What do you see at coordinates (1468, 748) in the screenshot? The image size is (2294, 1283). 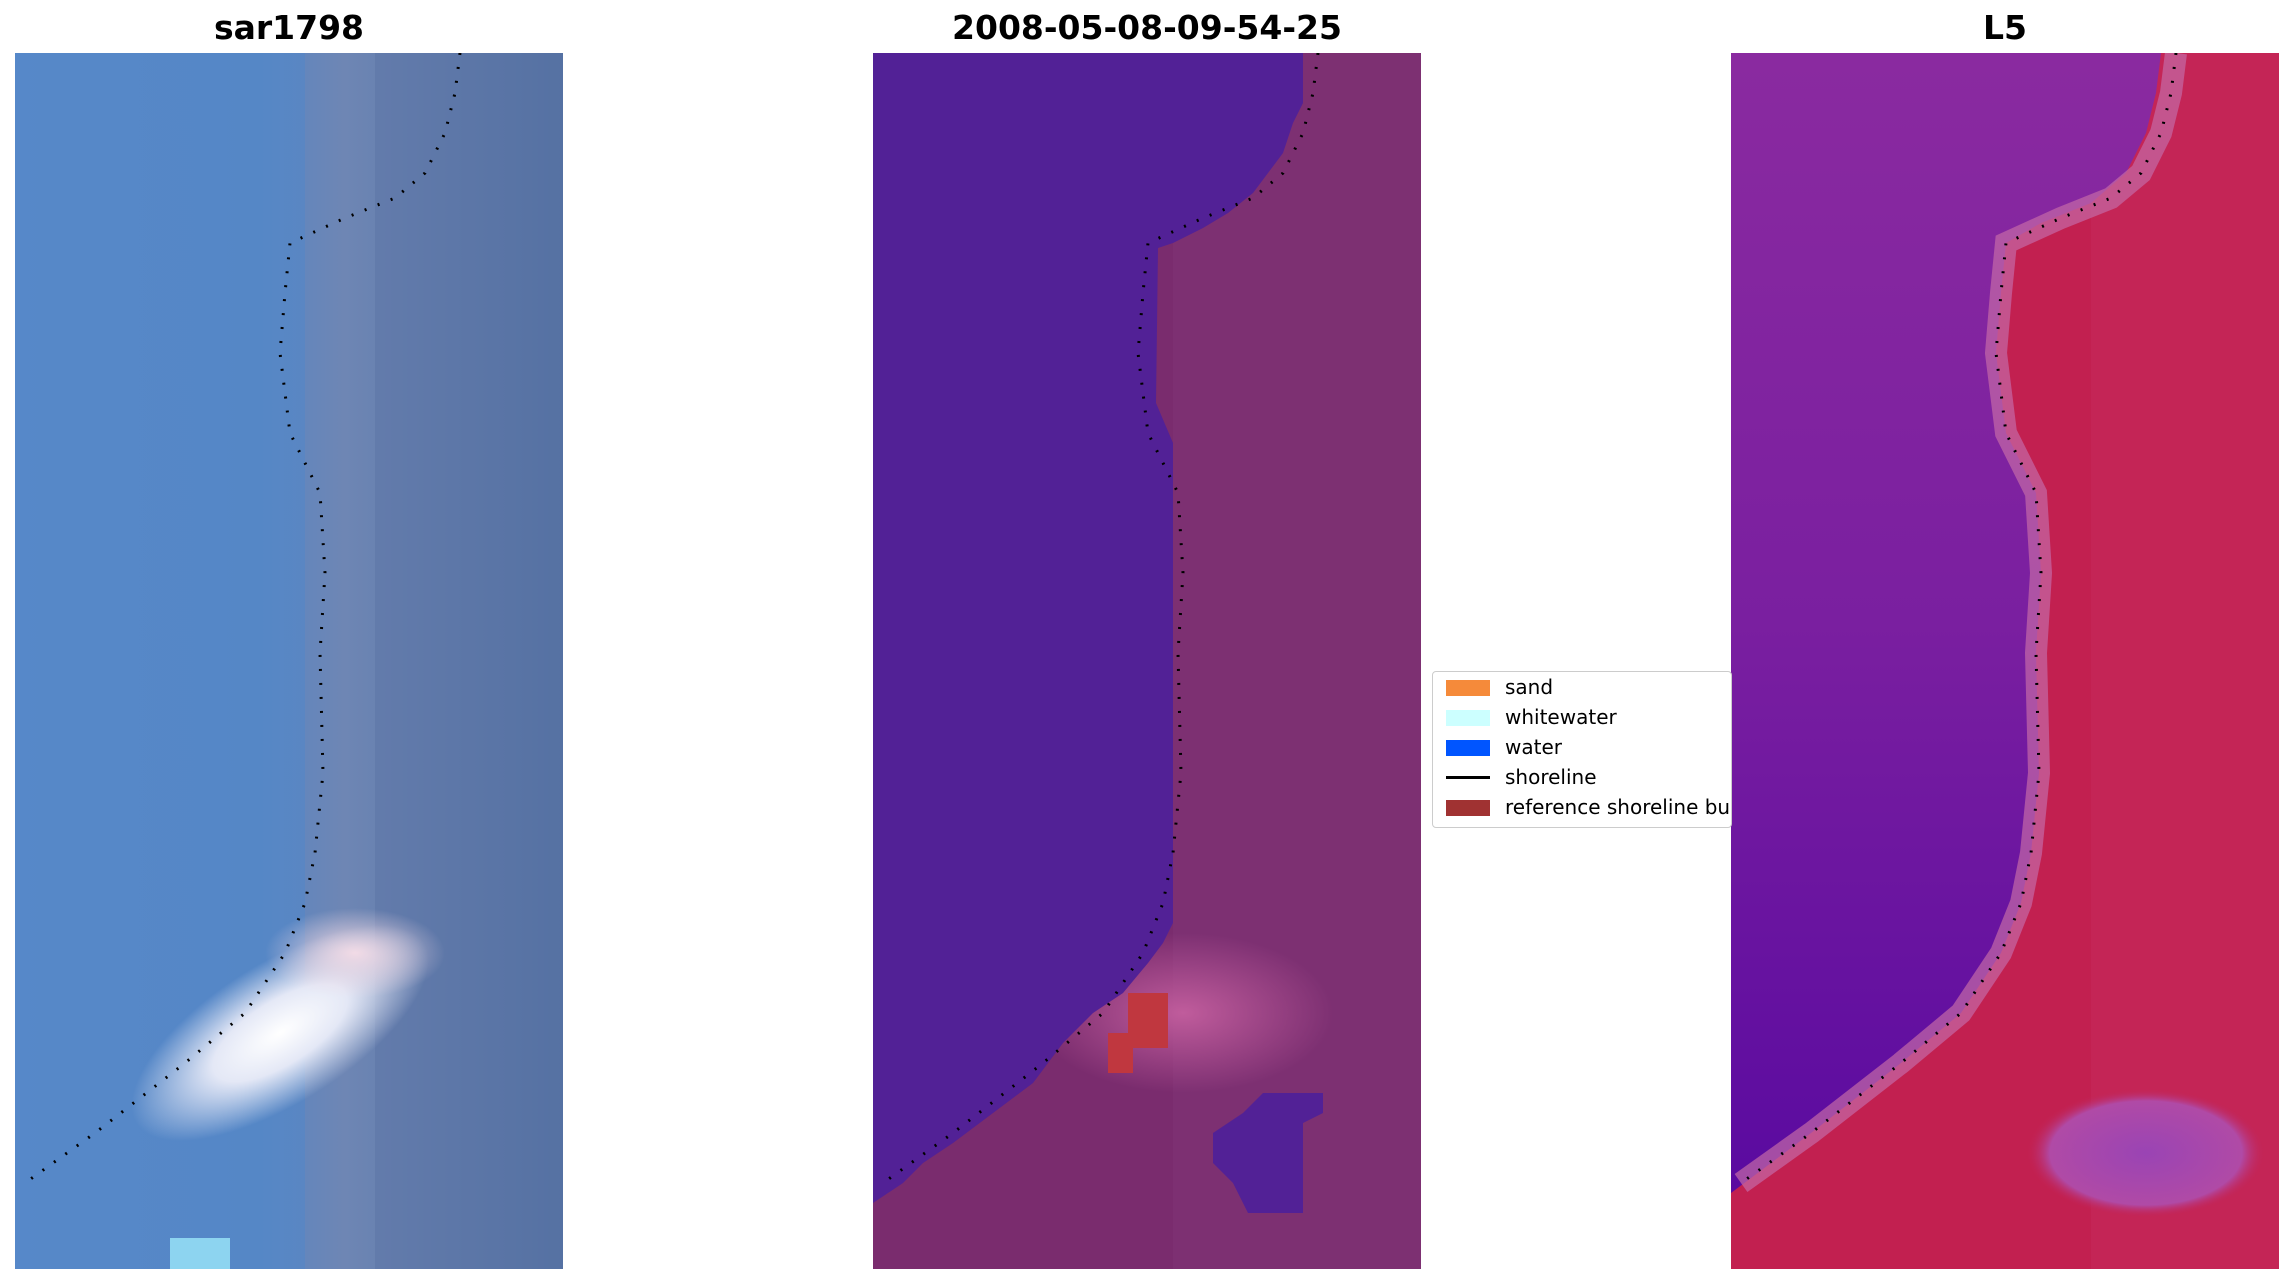 I see `water-swatch` at bounding box center [1468, 748].